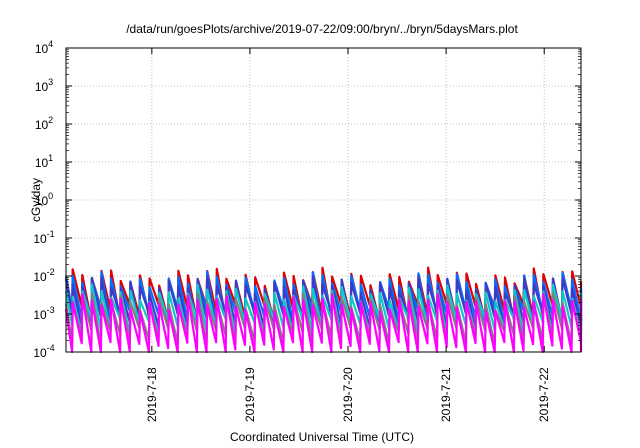  I want to click on x-axis-title: Coordinated Universal Time (UTC), so click(322, 437).